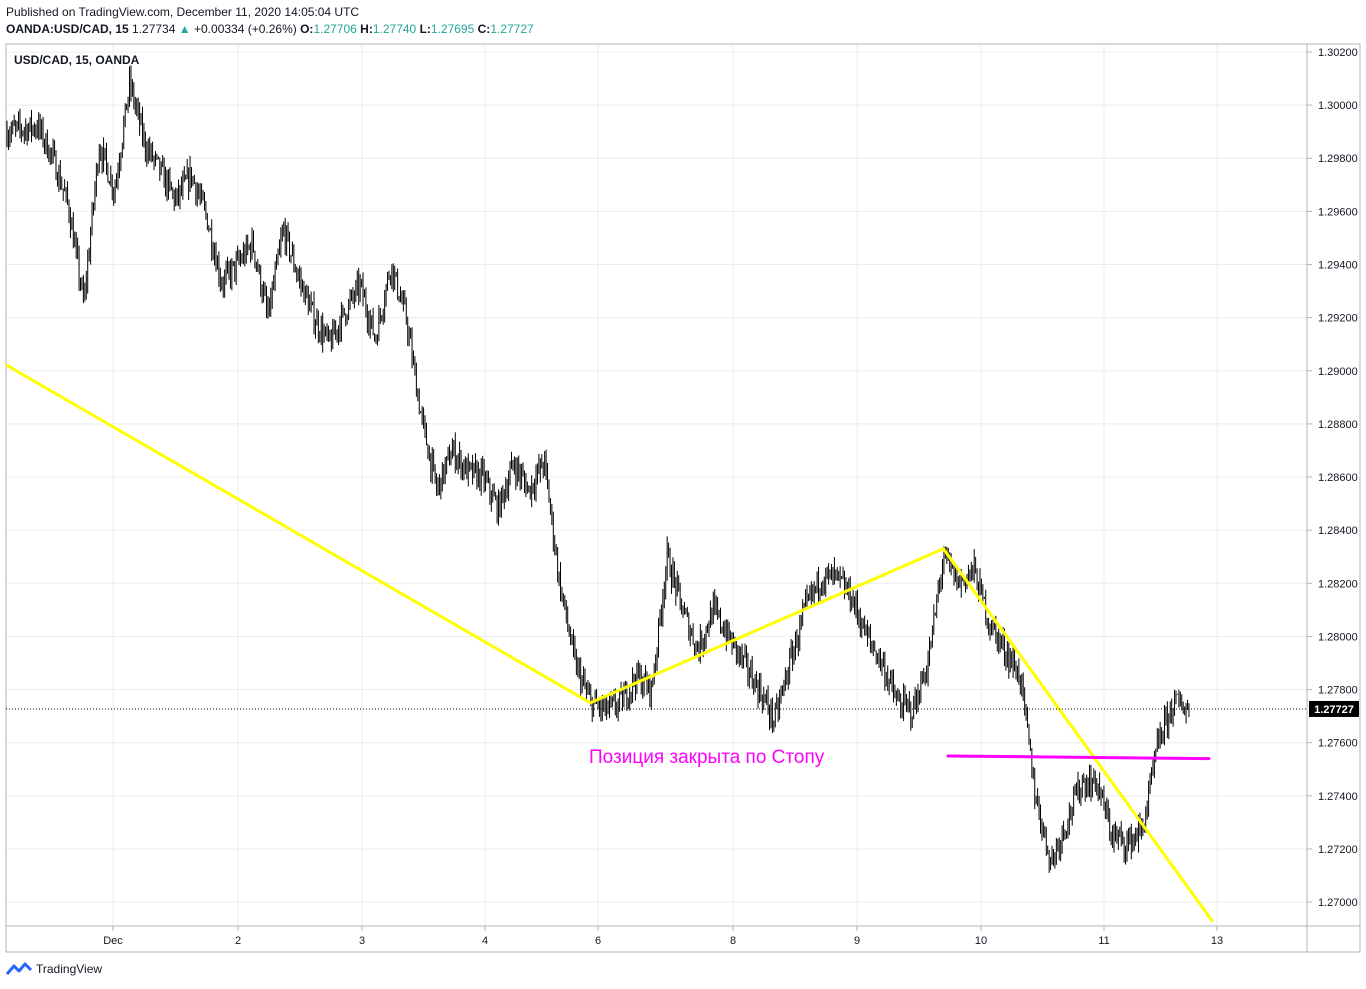 The height and width of the screenshot is (989, 1366). Describe the element at coordinates (1338, 159) in the screenshot. I see `y-tick-label: 1.29800` at that location.